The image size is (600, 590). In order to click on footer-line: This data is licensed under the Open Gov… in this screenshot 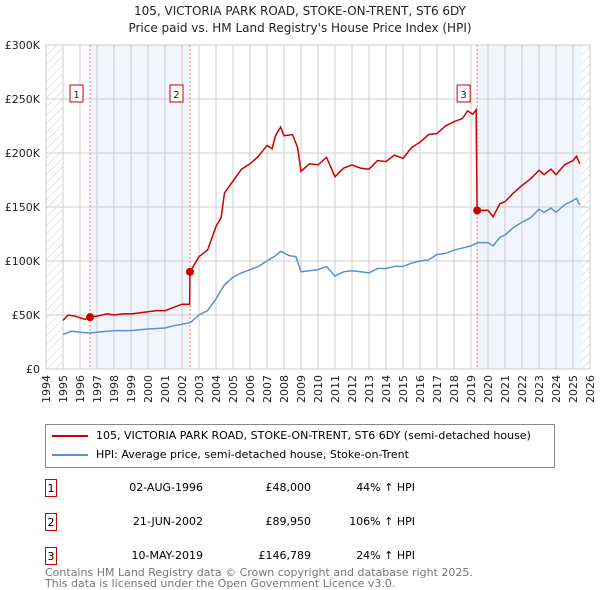, I will do `click(220, 583)`.